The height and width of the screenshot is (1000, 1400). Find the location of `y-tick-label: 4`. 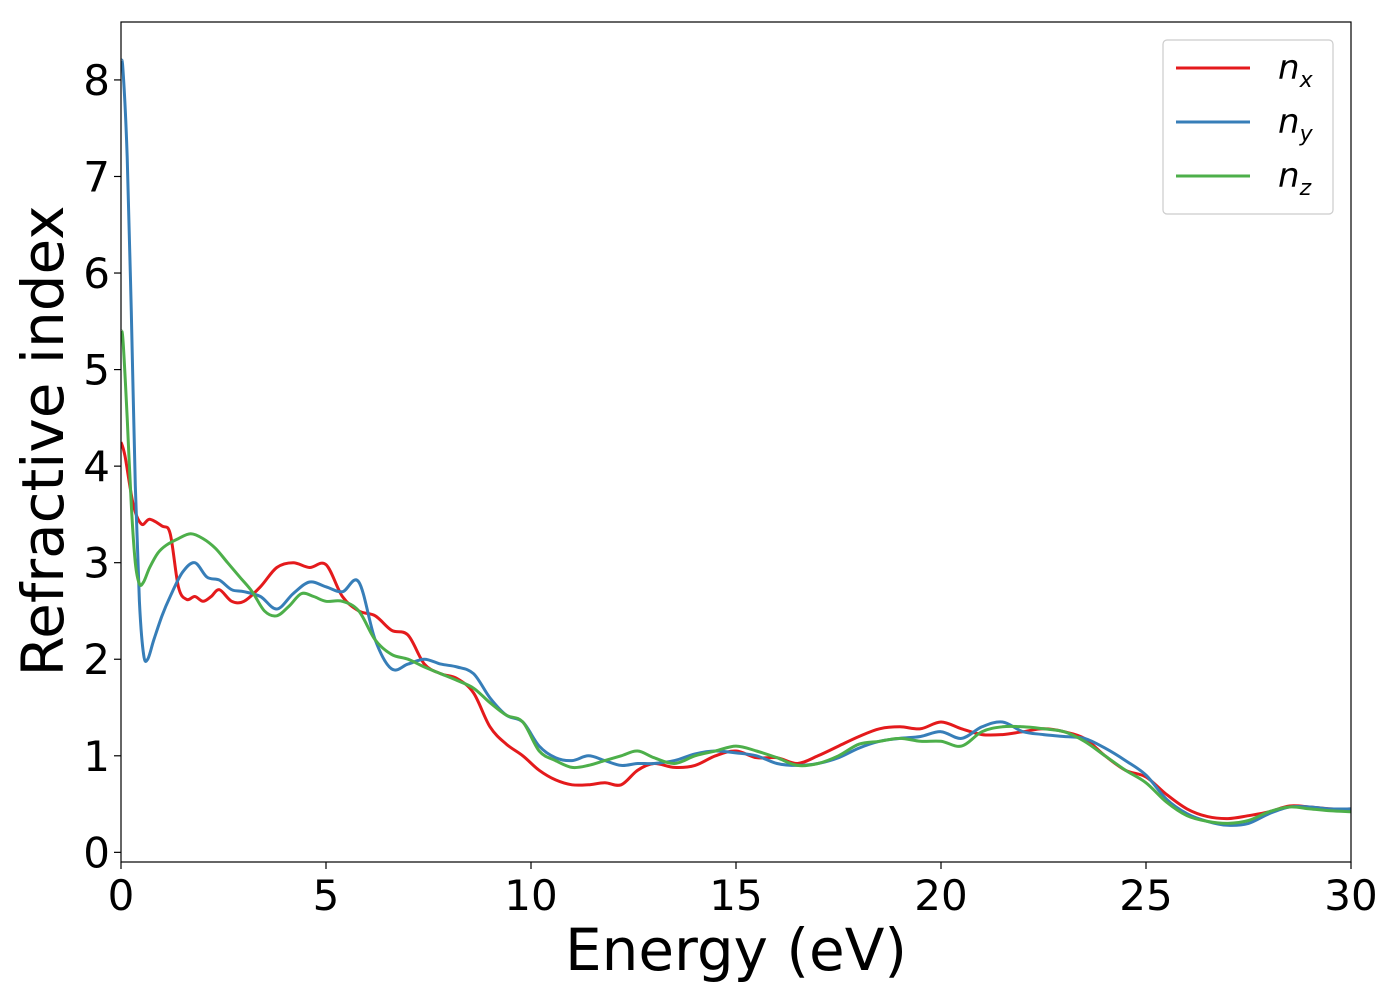

y-tick-label: 4 is located at coordinates (96, 466).